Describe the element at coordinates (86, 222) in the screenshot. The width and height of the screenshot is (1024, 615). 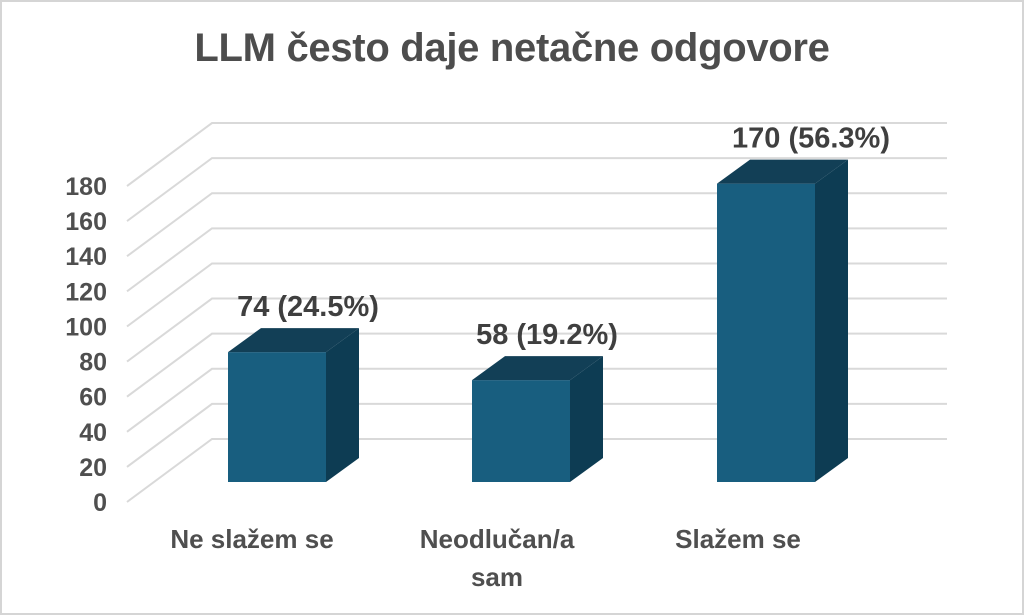
I see `y-tick-label: 160` at that location.